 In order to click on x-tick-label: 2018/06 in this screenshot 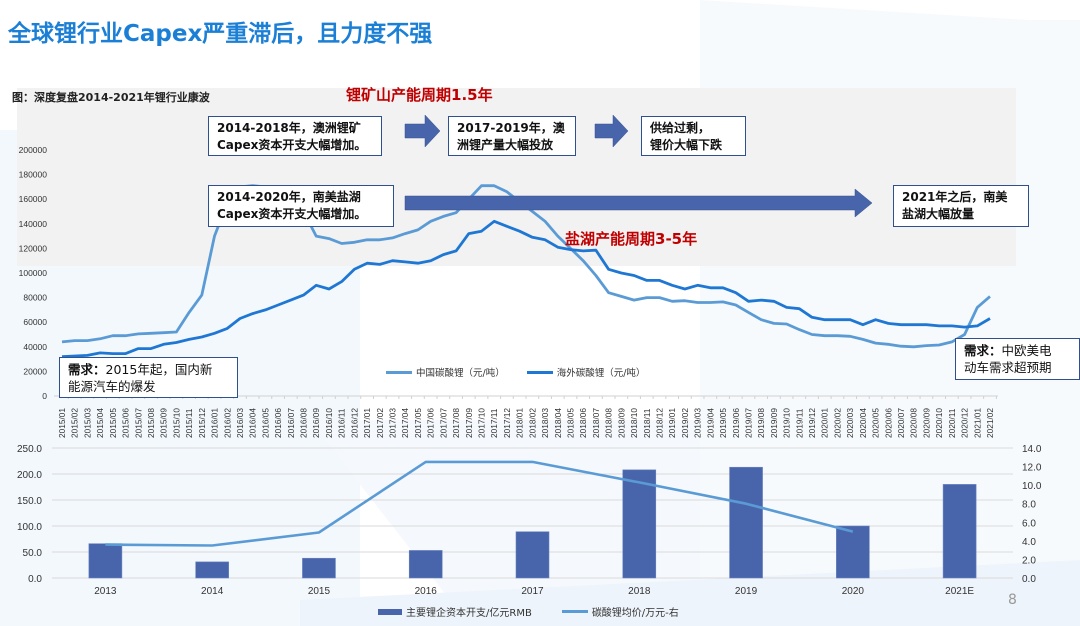, I will do `click(583, 423)`.